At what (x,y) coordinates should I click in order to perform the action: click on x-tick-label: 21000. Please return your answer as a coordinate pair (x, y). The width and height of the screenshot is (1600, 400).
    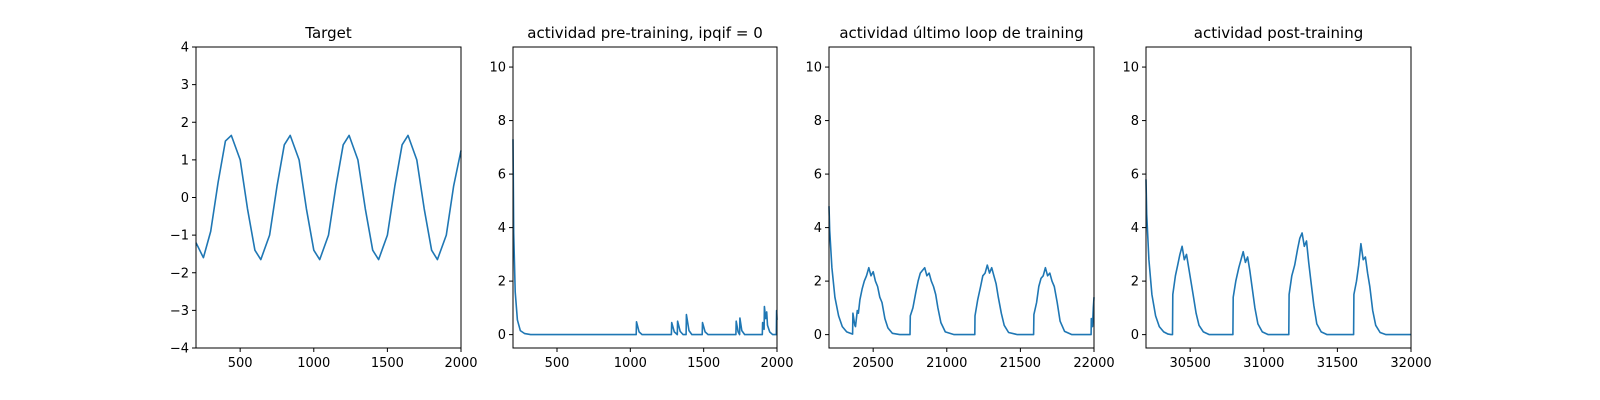
    Looking at the image, I should click on (946, 363).